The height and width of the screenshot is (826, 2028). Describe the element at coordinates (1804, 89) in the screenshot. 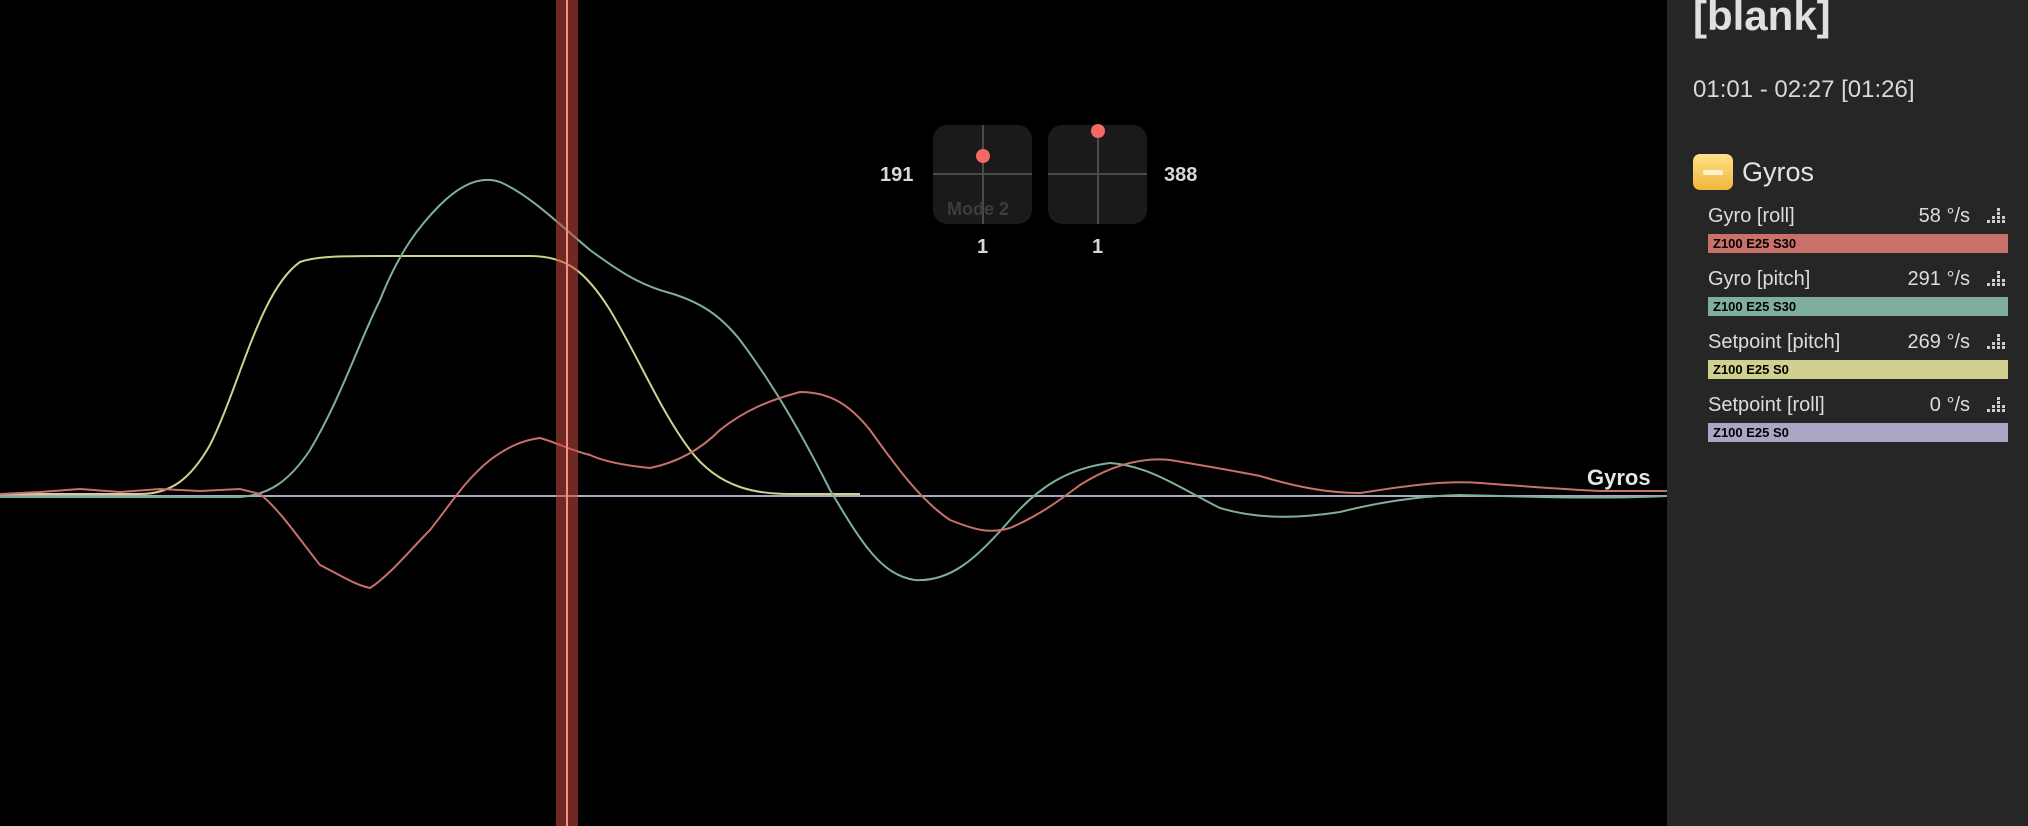

I see `log-time-range: 01:01 - 02:27 [01:26]` at that location.